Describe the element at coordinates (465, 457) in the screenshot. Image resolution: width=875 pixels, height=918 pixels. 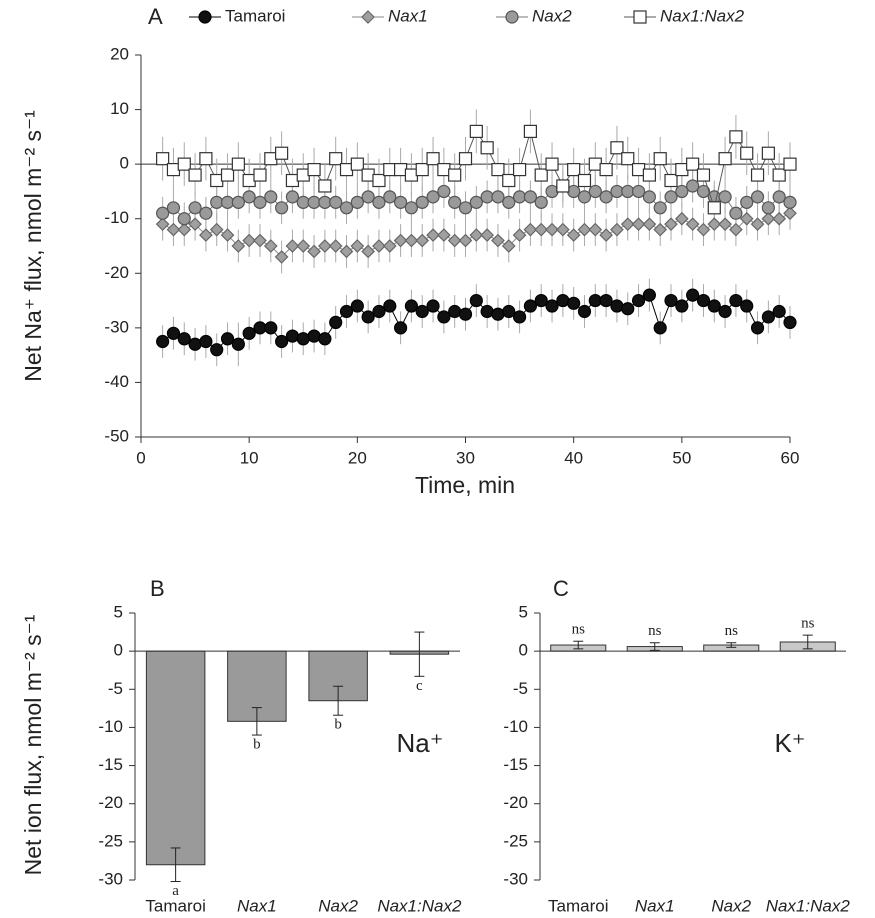
I see `x-tick-label: 30` at that location.